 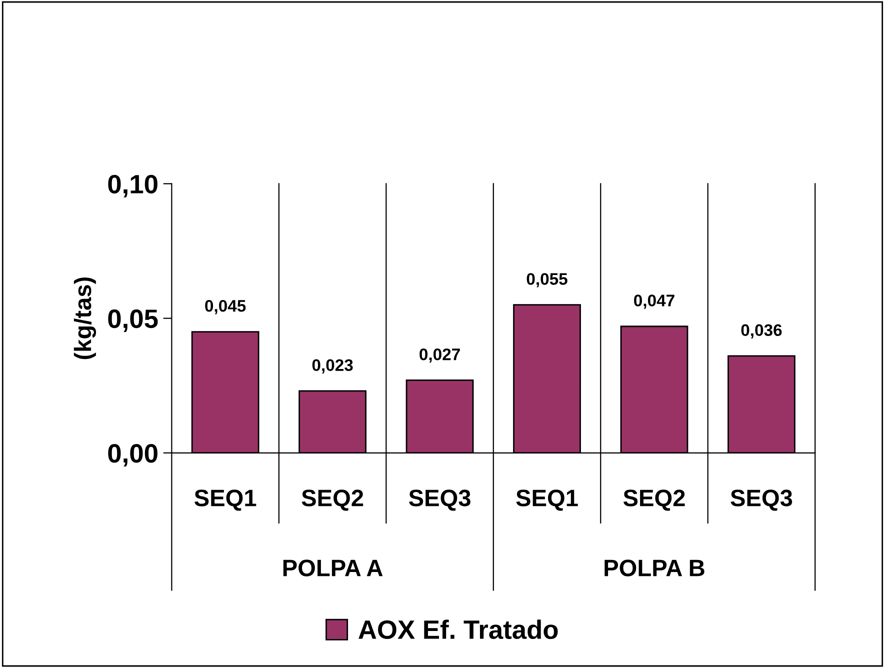 I want to click on data-label: 0,055, so click(x=547, y=280).